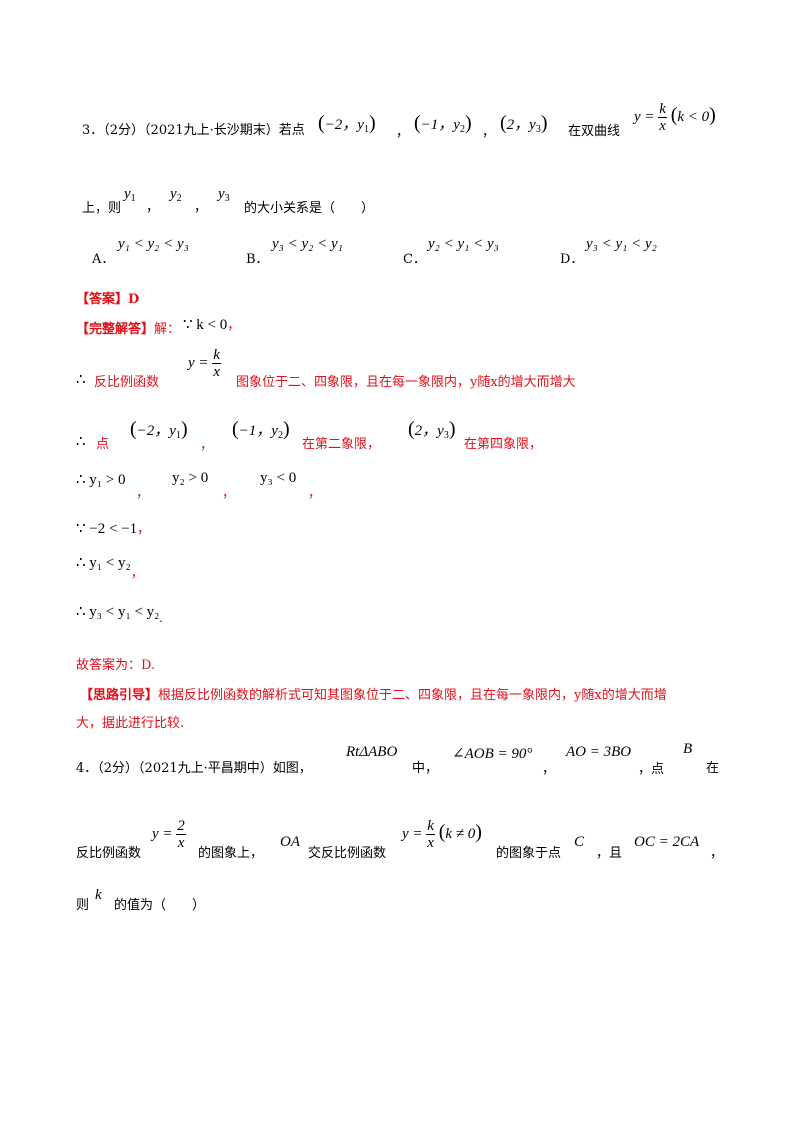 The height and width of the screenshot is (1132, 800). Describe the element at coordinates (103, 259) in the screenshot. I see `option-a-letter: A．` at that location.